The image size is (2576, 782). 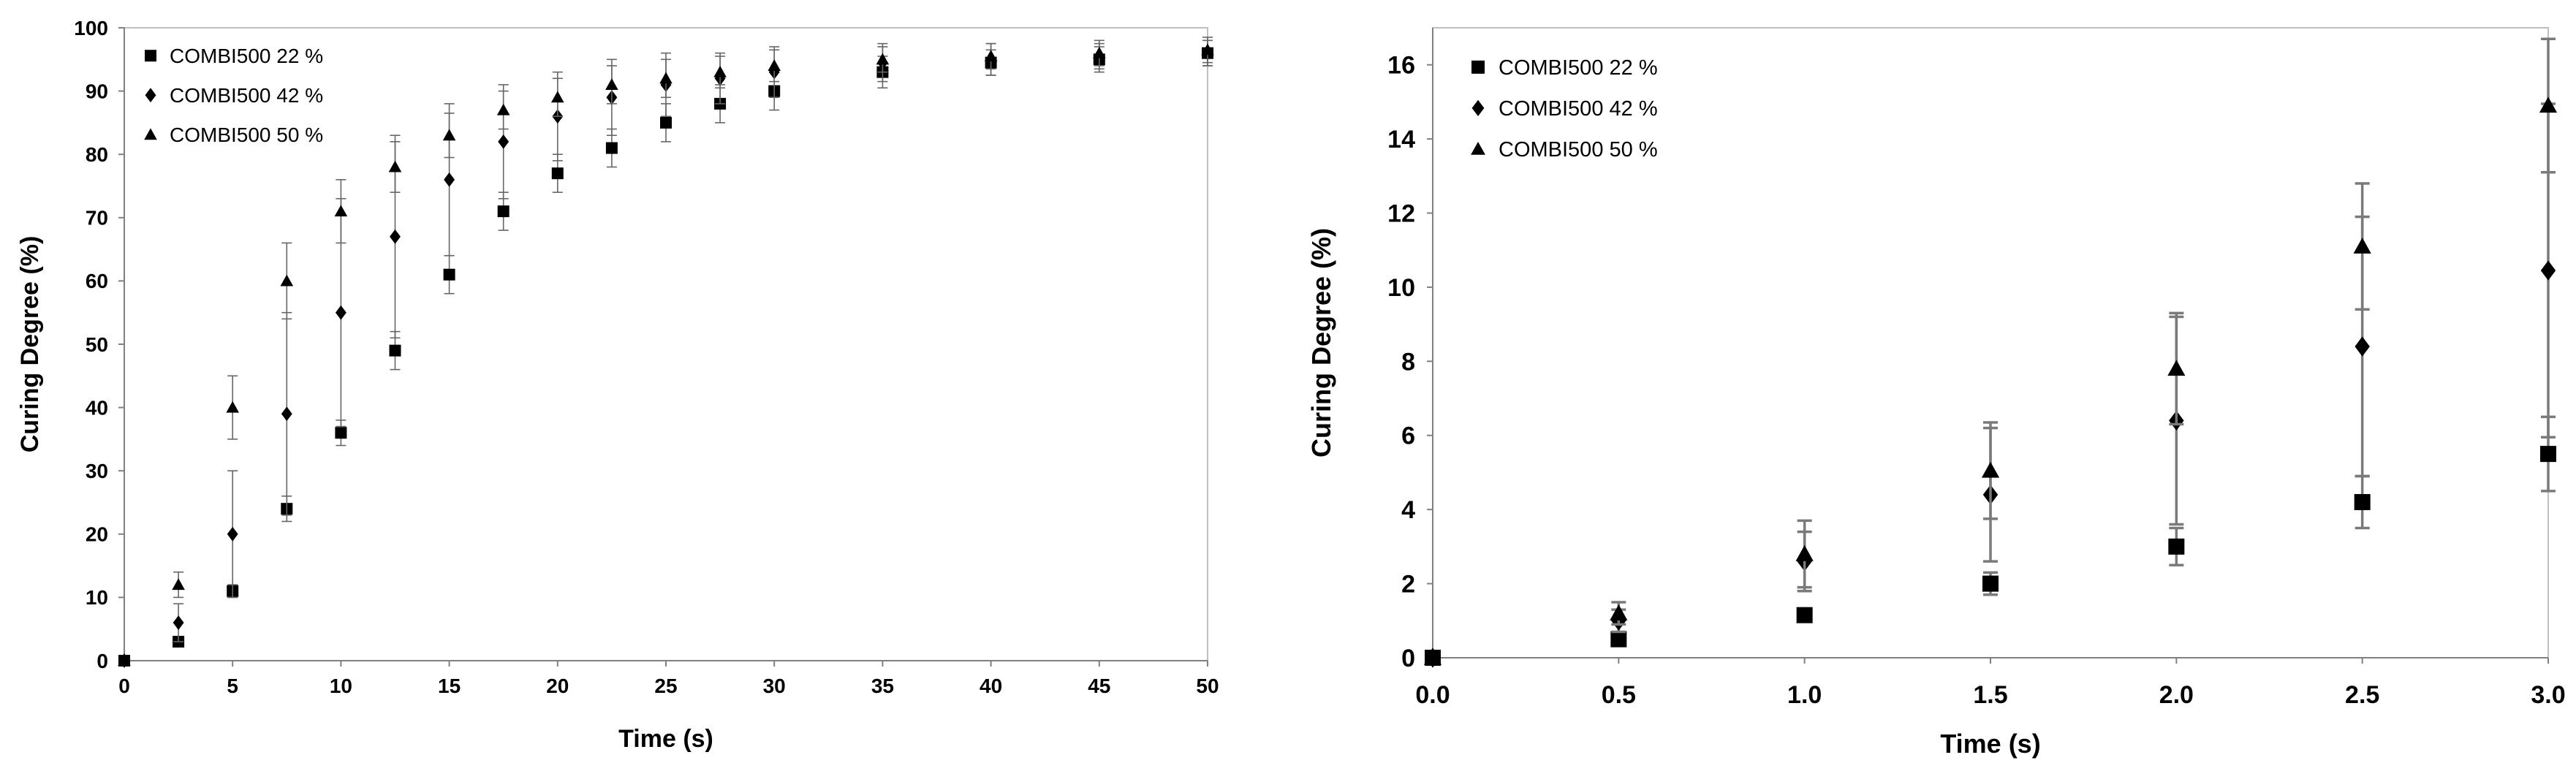 I want to click on chart0-x-tick-label: 30, so click(x=774, y=686).